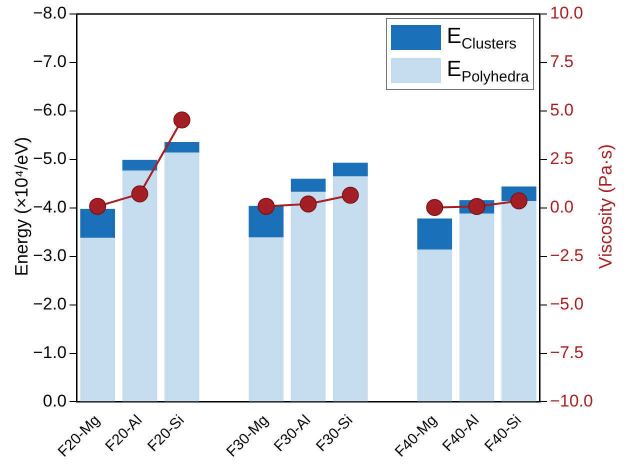 The image size is (626, 464). I want to click on y-tick-label: −3.0, so click(50, 256).